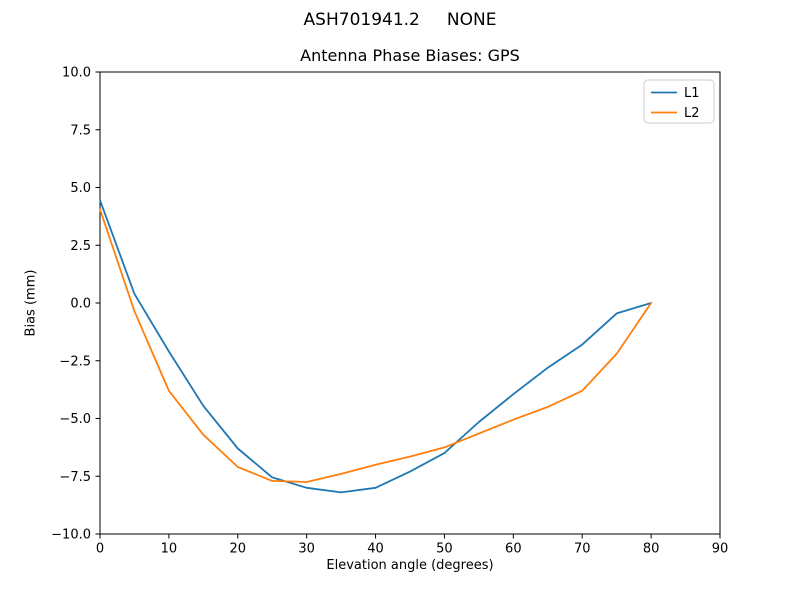 Image resolution: width=800 pixels, height=600 pixels. I want to click on y-tick-label: 10.0, so click(76, 73).